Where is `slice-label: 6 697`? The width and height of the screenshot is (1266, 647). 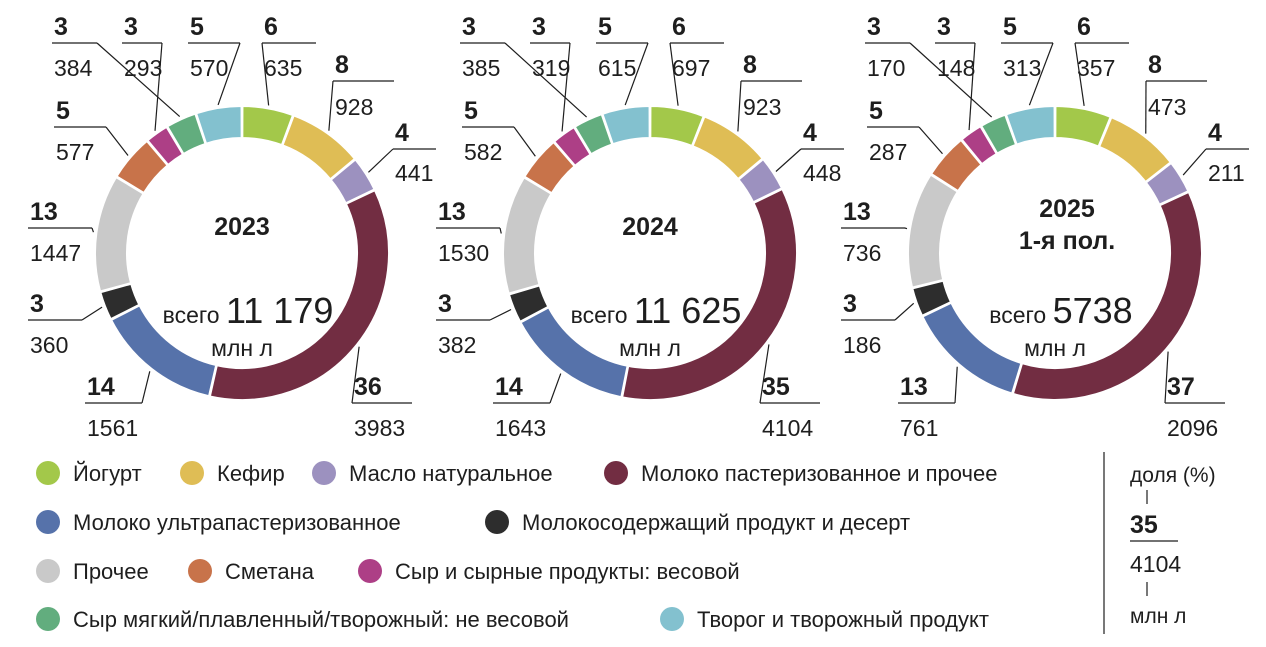
slice-label: 6 697 is located at coordinates (696, 59).